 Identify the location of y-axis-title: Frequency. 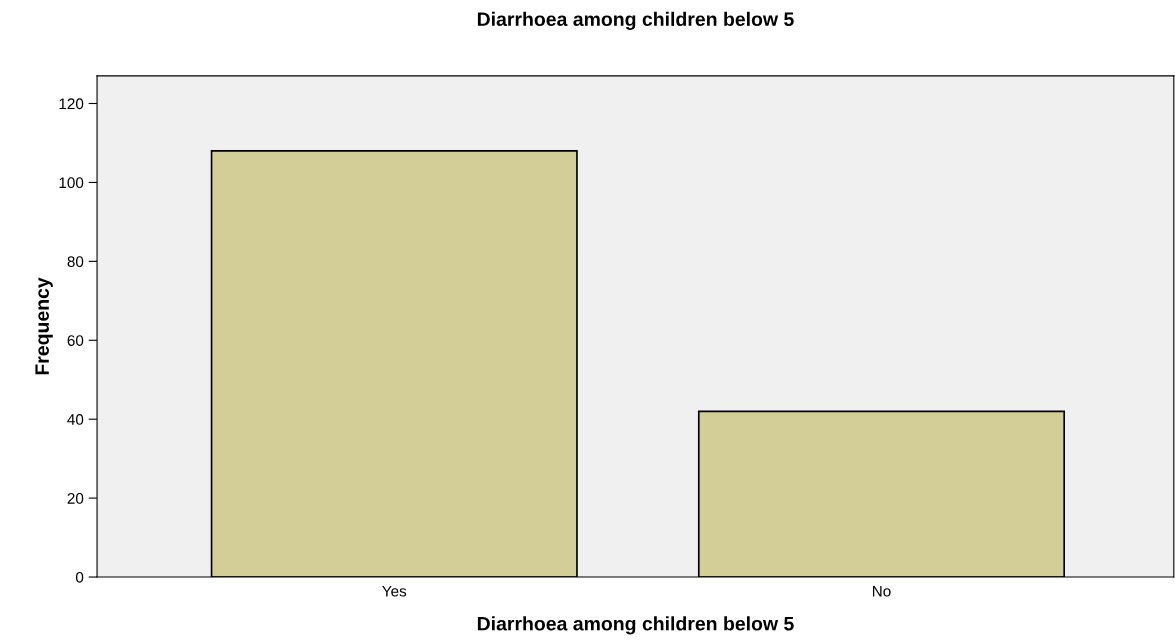
(44, 326).